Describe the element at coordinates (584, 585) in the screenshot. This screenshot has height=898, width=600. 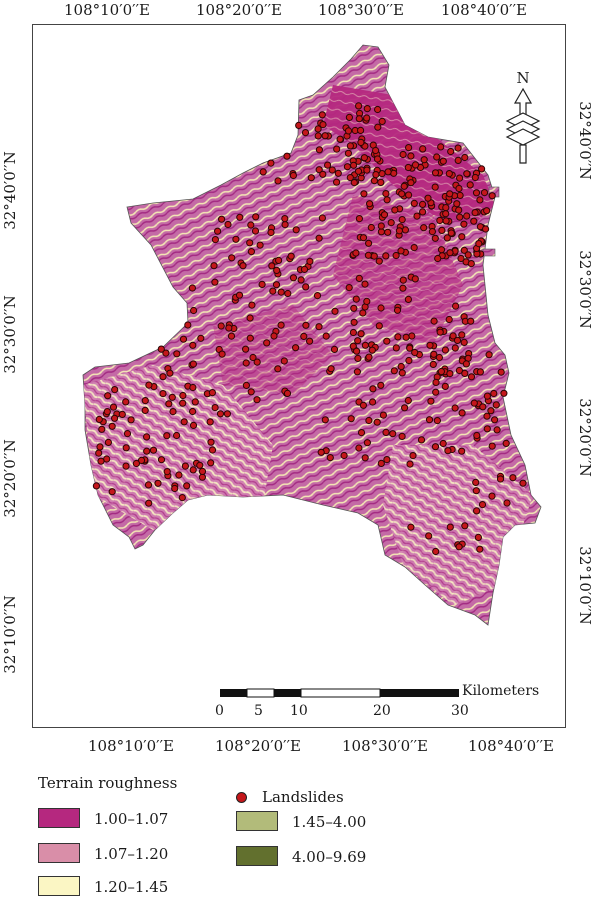
I see `right-axis-label-4: 32°10′0′′N` at that location.